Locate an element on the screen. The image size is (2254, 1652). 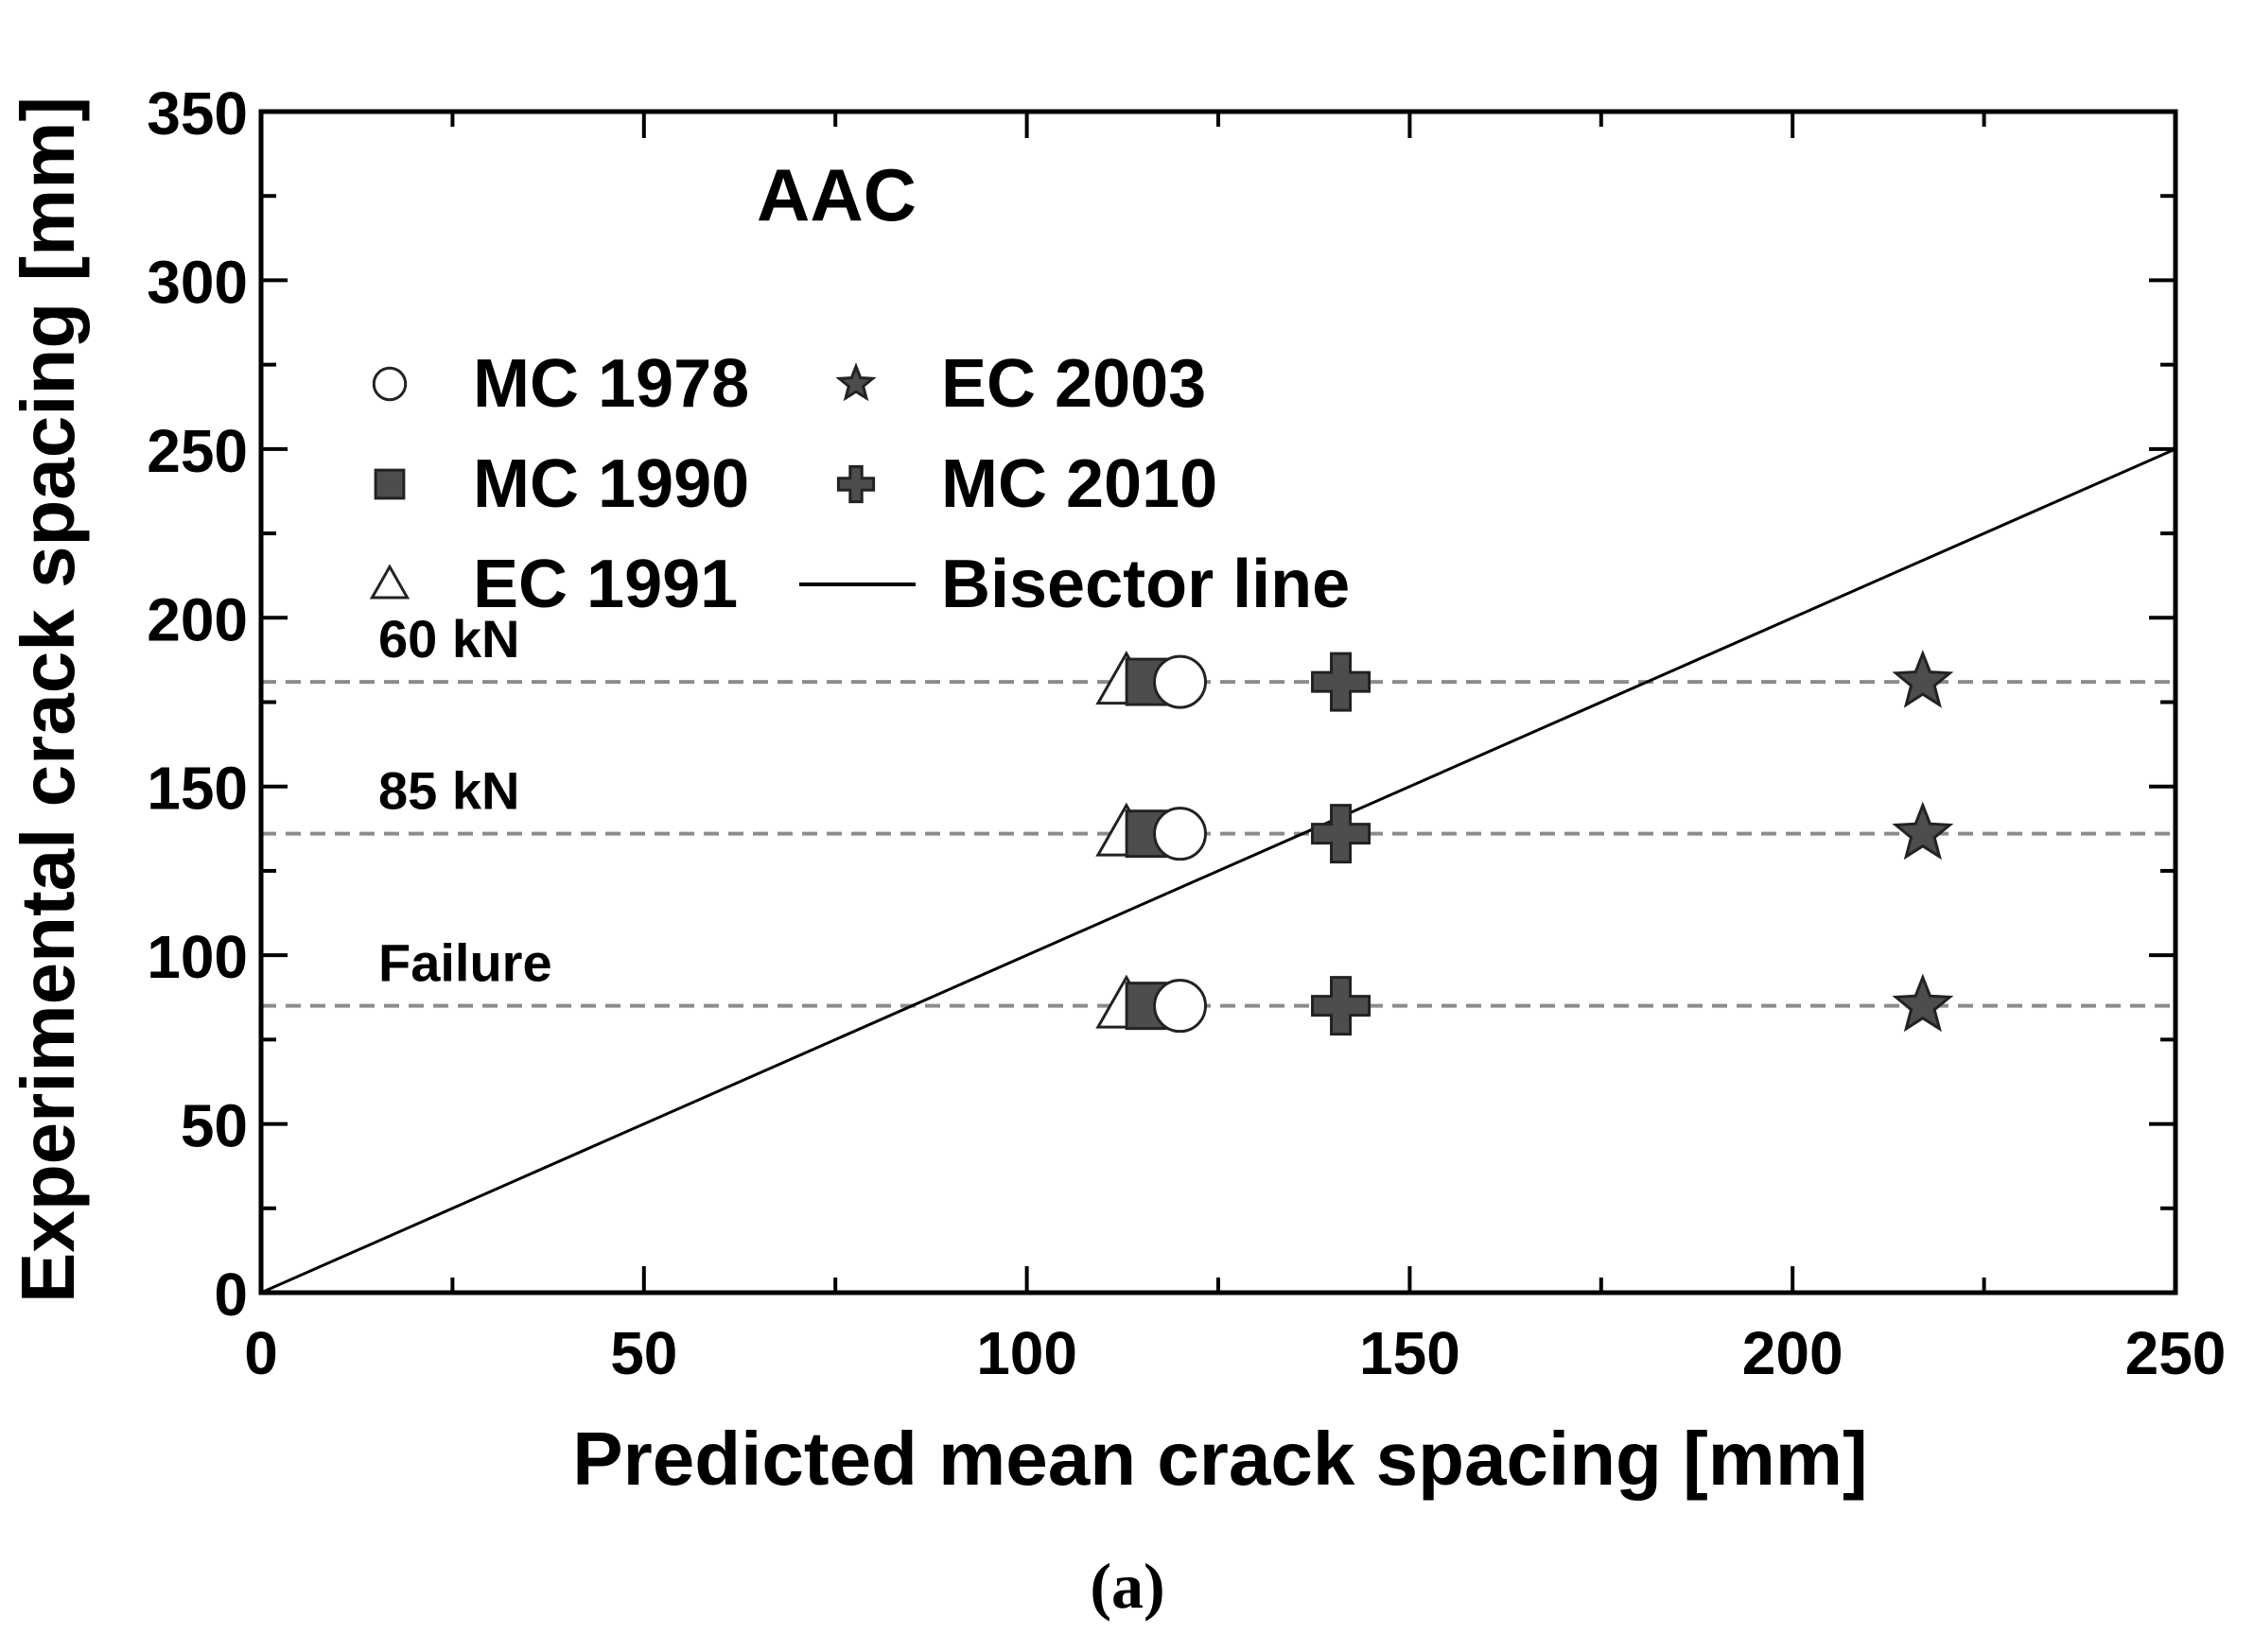
legend-marker-mc-1990 is located at coordinates (390, 484).